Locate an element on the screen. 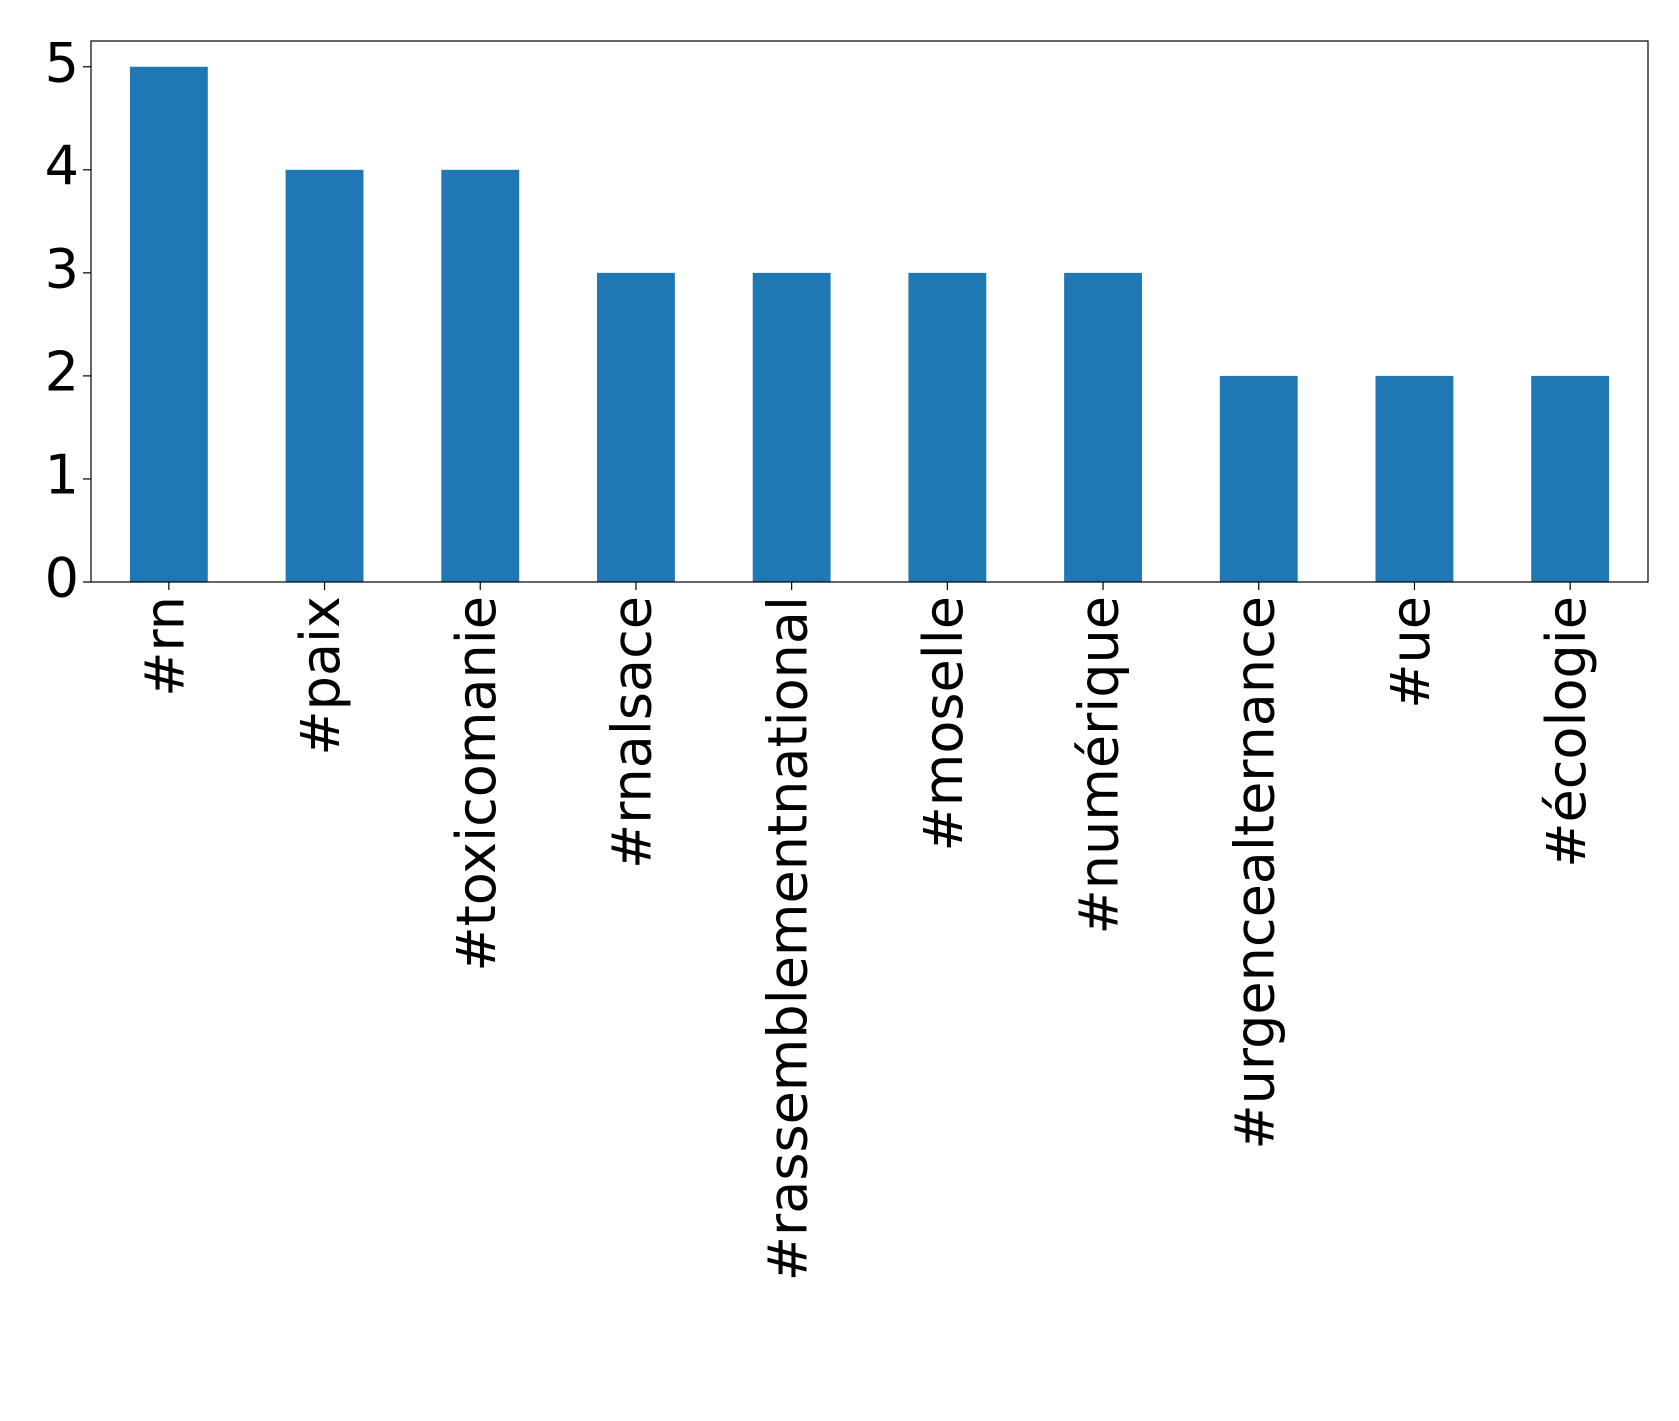 This screenshot has height=1421, width=1679. x-tick-label: #numérique is located at coordinates (1099, 765).